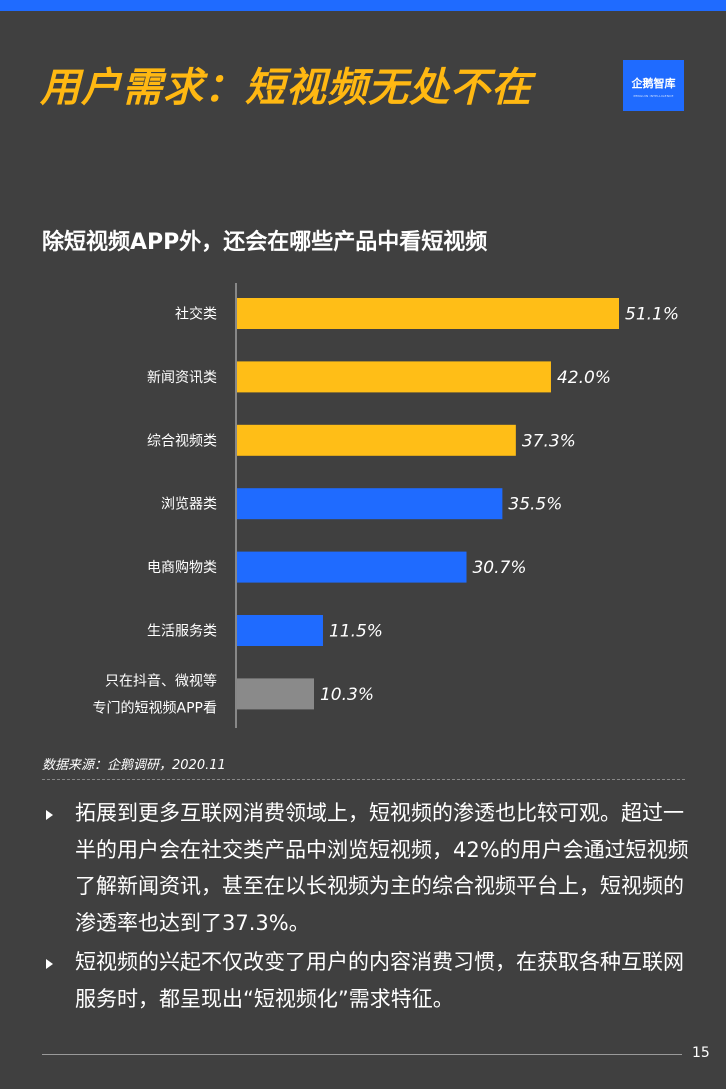  Describe the element at coordinates (182, 441) in the screenshot. I see `category-label: 综合视频类` at that location.